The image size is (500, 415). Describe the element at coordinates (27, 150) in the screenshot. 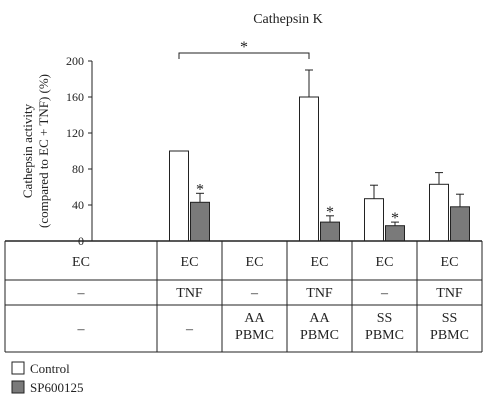

I see `y-axis-label-line: Cathepsin activity` at that location.